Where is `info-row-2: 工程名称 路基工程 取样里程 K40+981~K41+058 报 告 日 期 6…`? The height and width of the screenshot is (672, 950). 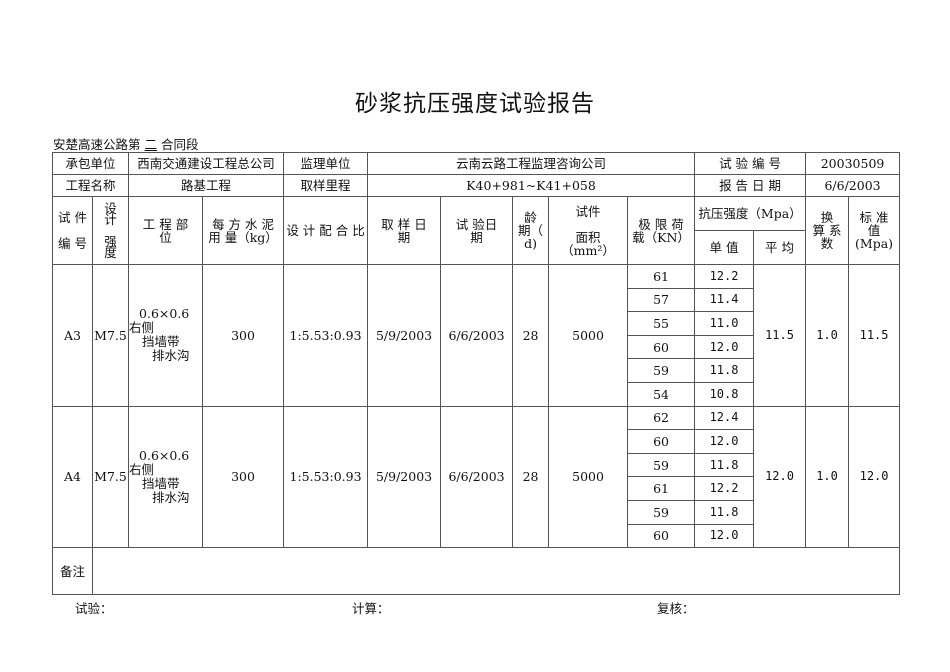
info-row-2: 工程名称 路基工程 取样里程 K40+981~K41+058 报 告 日 期 6… is located at coordinates (476, 185).